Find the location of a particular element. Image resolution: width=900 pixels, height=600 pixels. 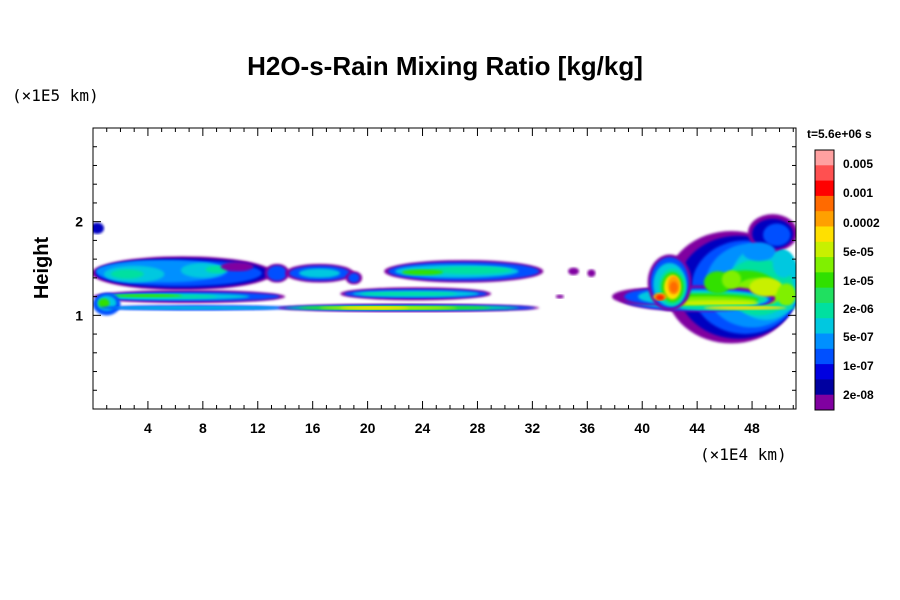

colorbar-label: 2e-06 is located at coordinates (858, 309).